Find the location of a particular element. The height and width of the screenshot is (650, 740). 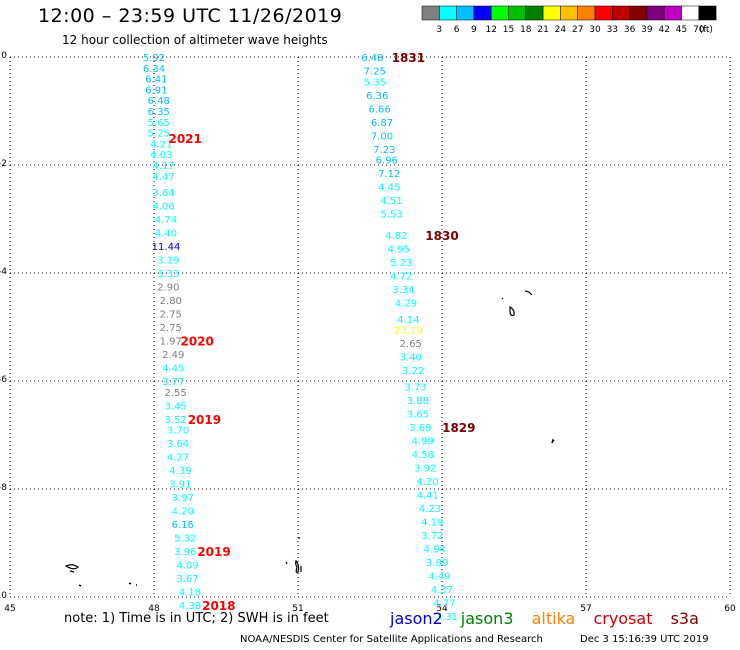

legend-label: 21 is located at coordinates (542, 30).